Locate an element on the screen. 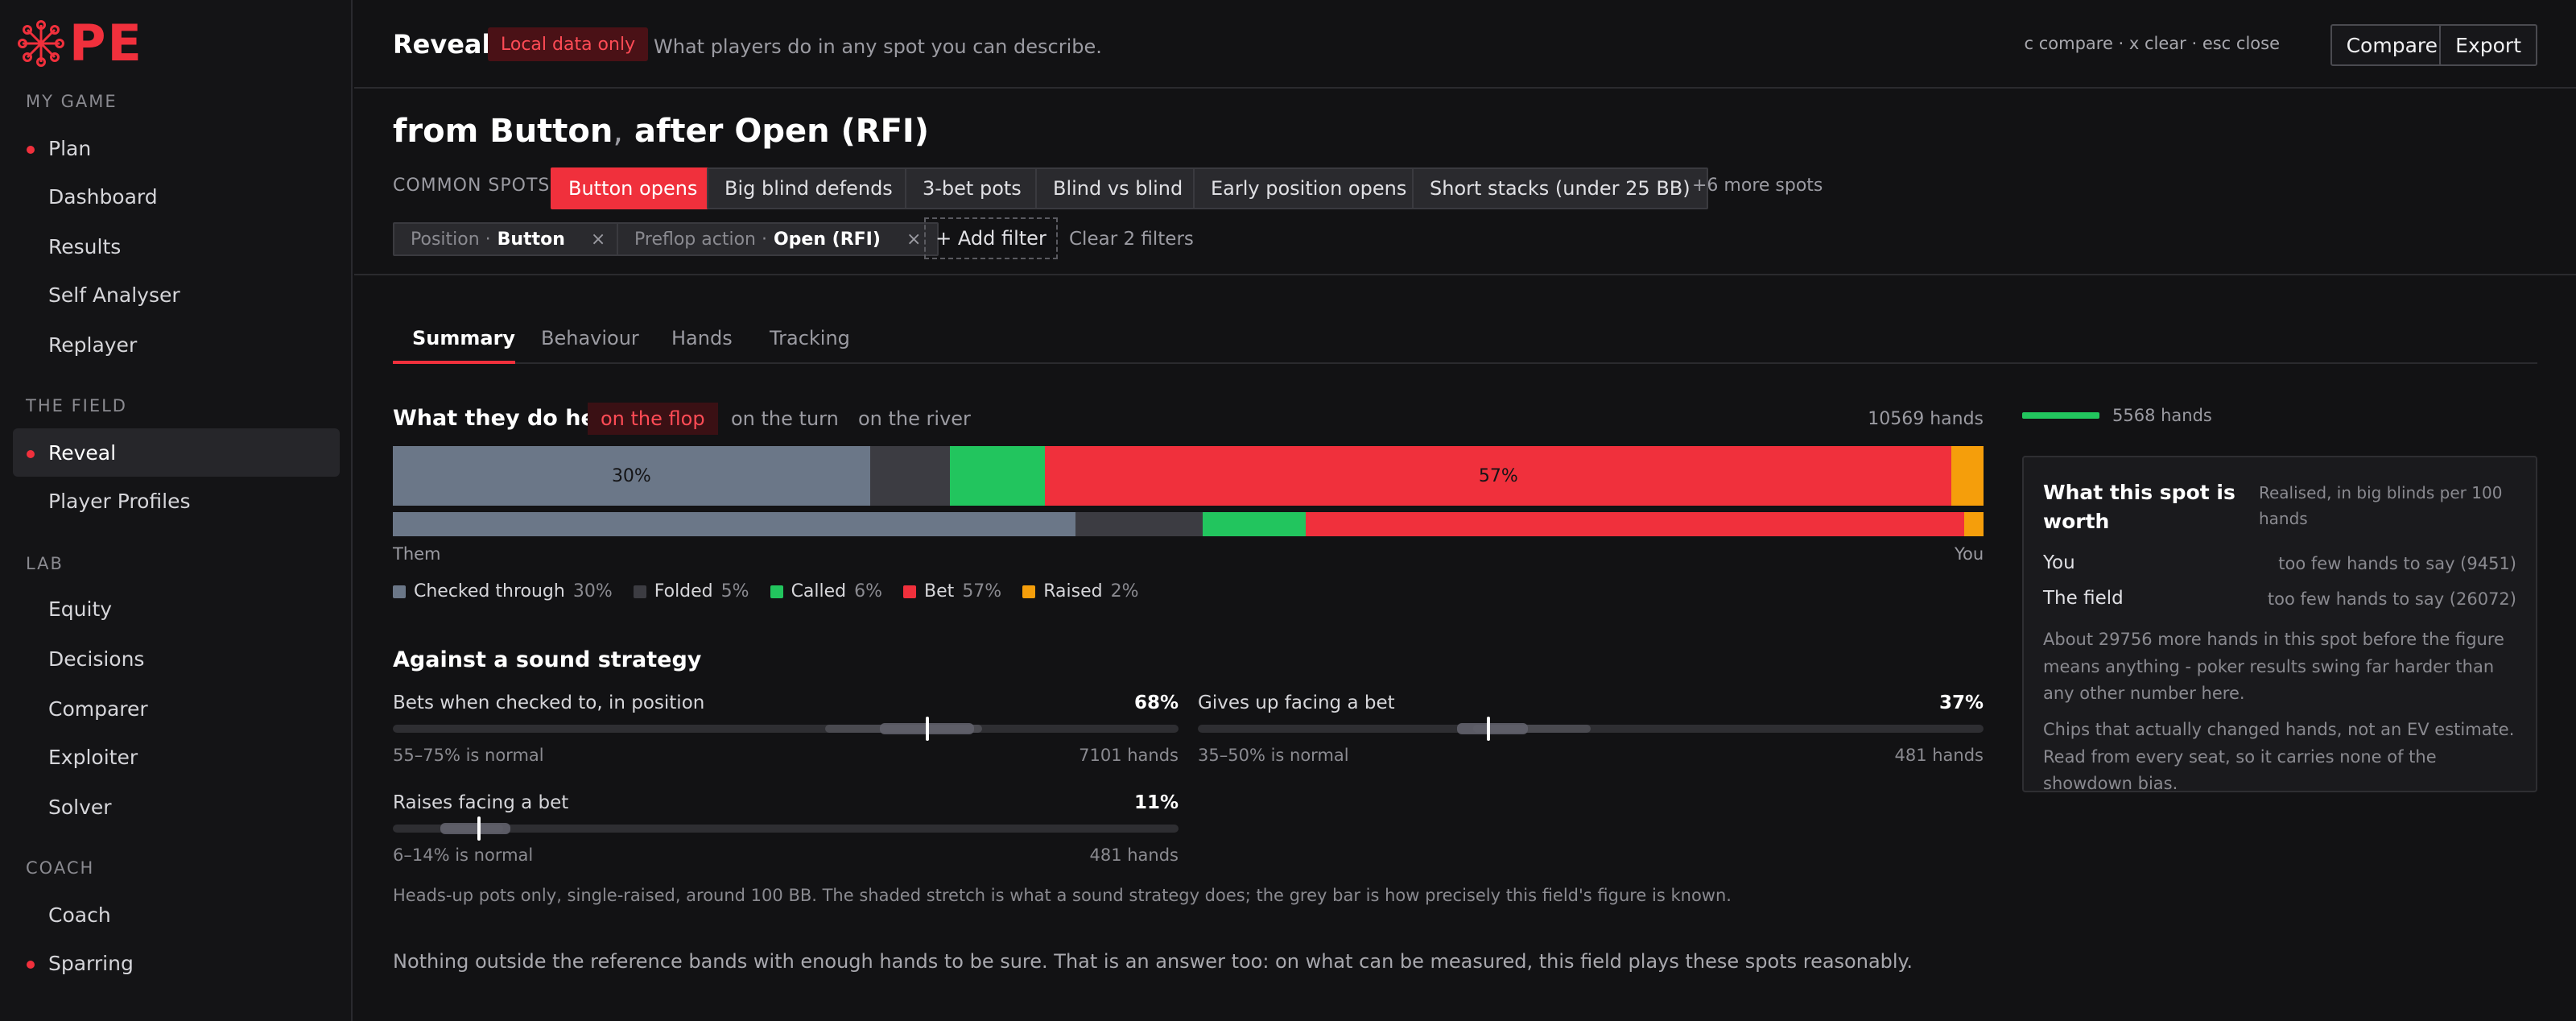  sidebar-item-equity: Equity is located at coordinates (176, 609).